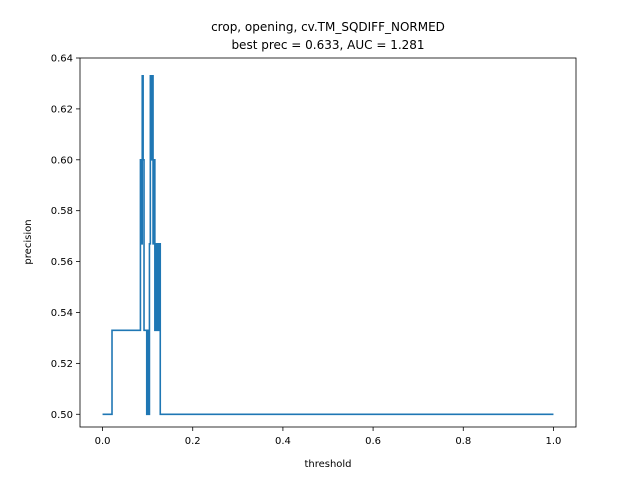 The width and height of the screenshot is (640, 480). Describe the element at coordinates (28, 241) in the screenshot. I see `y-axis-label: precision` at that location.